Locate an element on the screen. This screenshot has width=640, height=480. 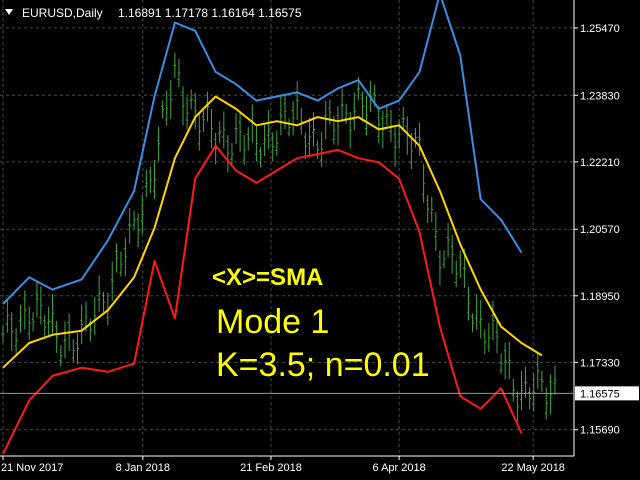
current-price-label: 1.16575 is located at coordinates (600, 394).